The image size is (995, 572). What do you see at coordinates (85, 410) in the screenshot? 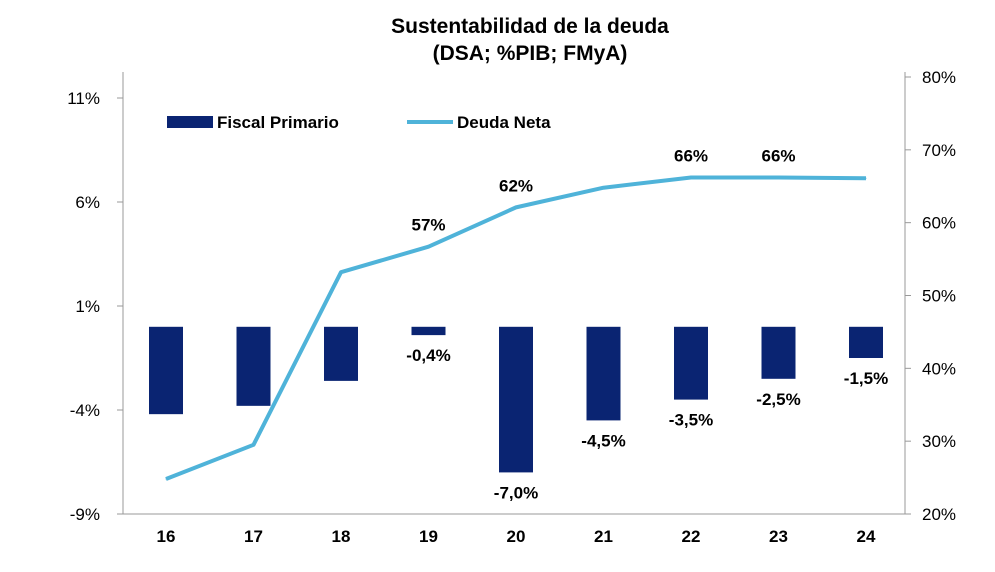
I see `left-tick-label: -4%` at bounding box center [85, 410].